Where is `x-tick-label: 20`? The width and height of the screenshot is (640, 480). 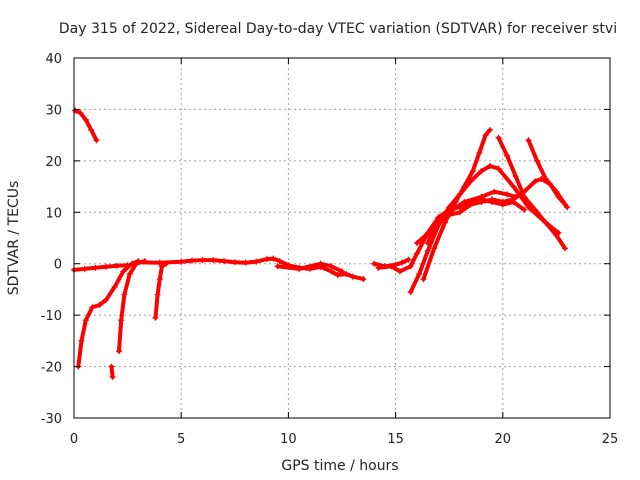 x-tick-label: 20 is located at coordinates (503, 439).